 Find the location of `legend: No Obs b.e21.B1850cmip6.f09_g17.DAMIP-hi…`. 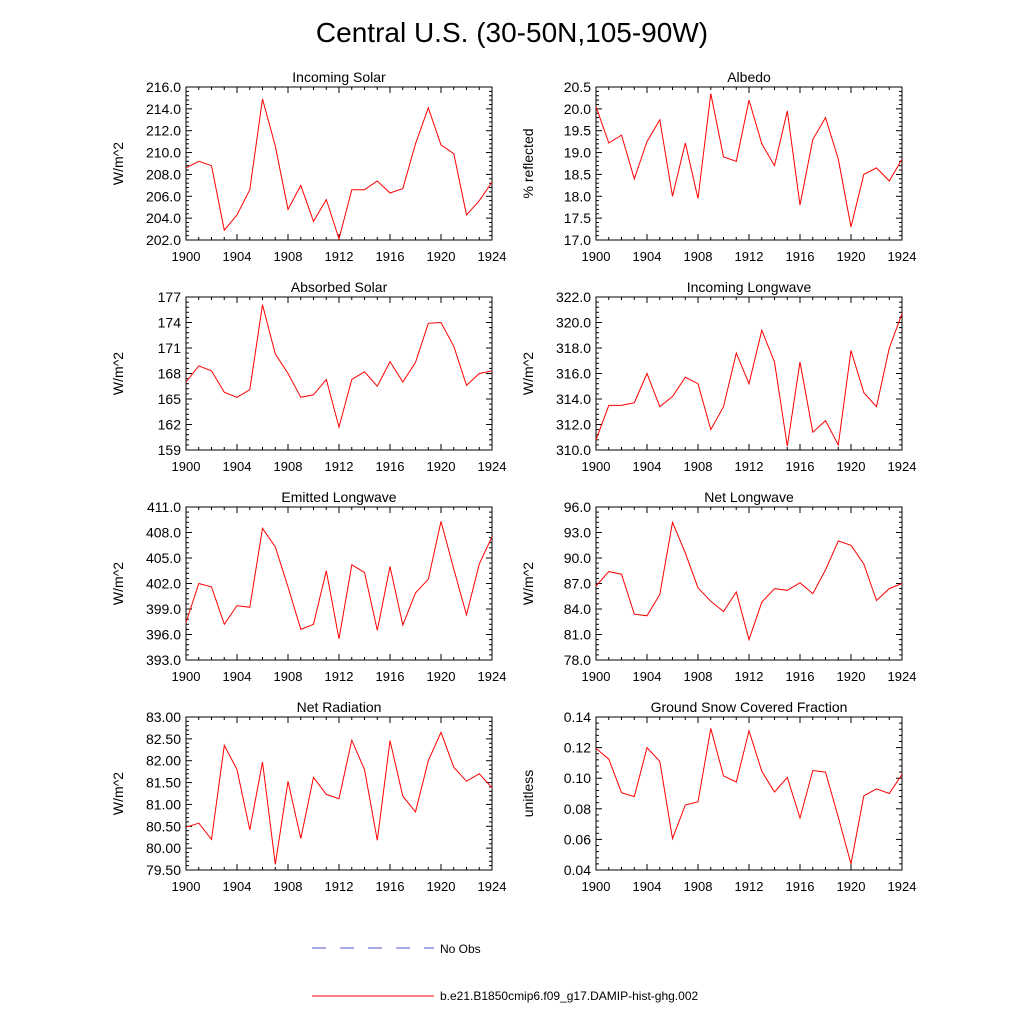

legend: No Obs b.e21.B1850cmip6.f09_g17.DAMIP-hi… is located at coordinates (505, 972).